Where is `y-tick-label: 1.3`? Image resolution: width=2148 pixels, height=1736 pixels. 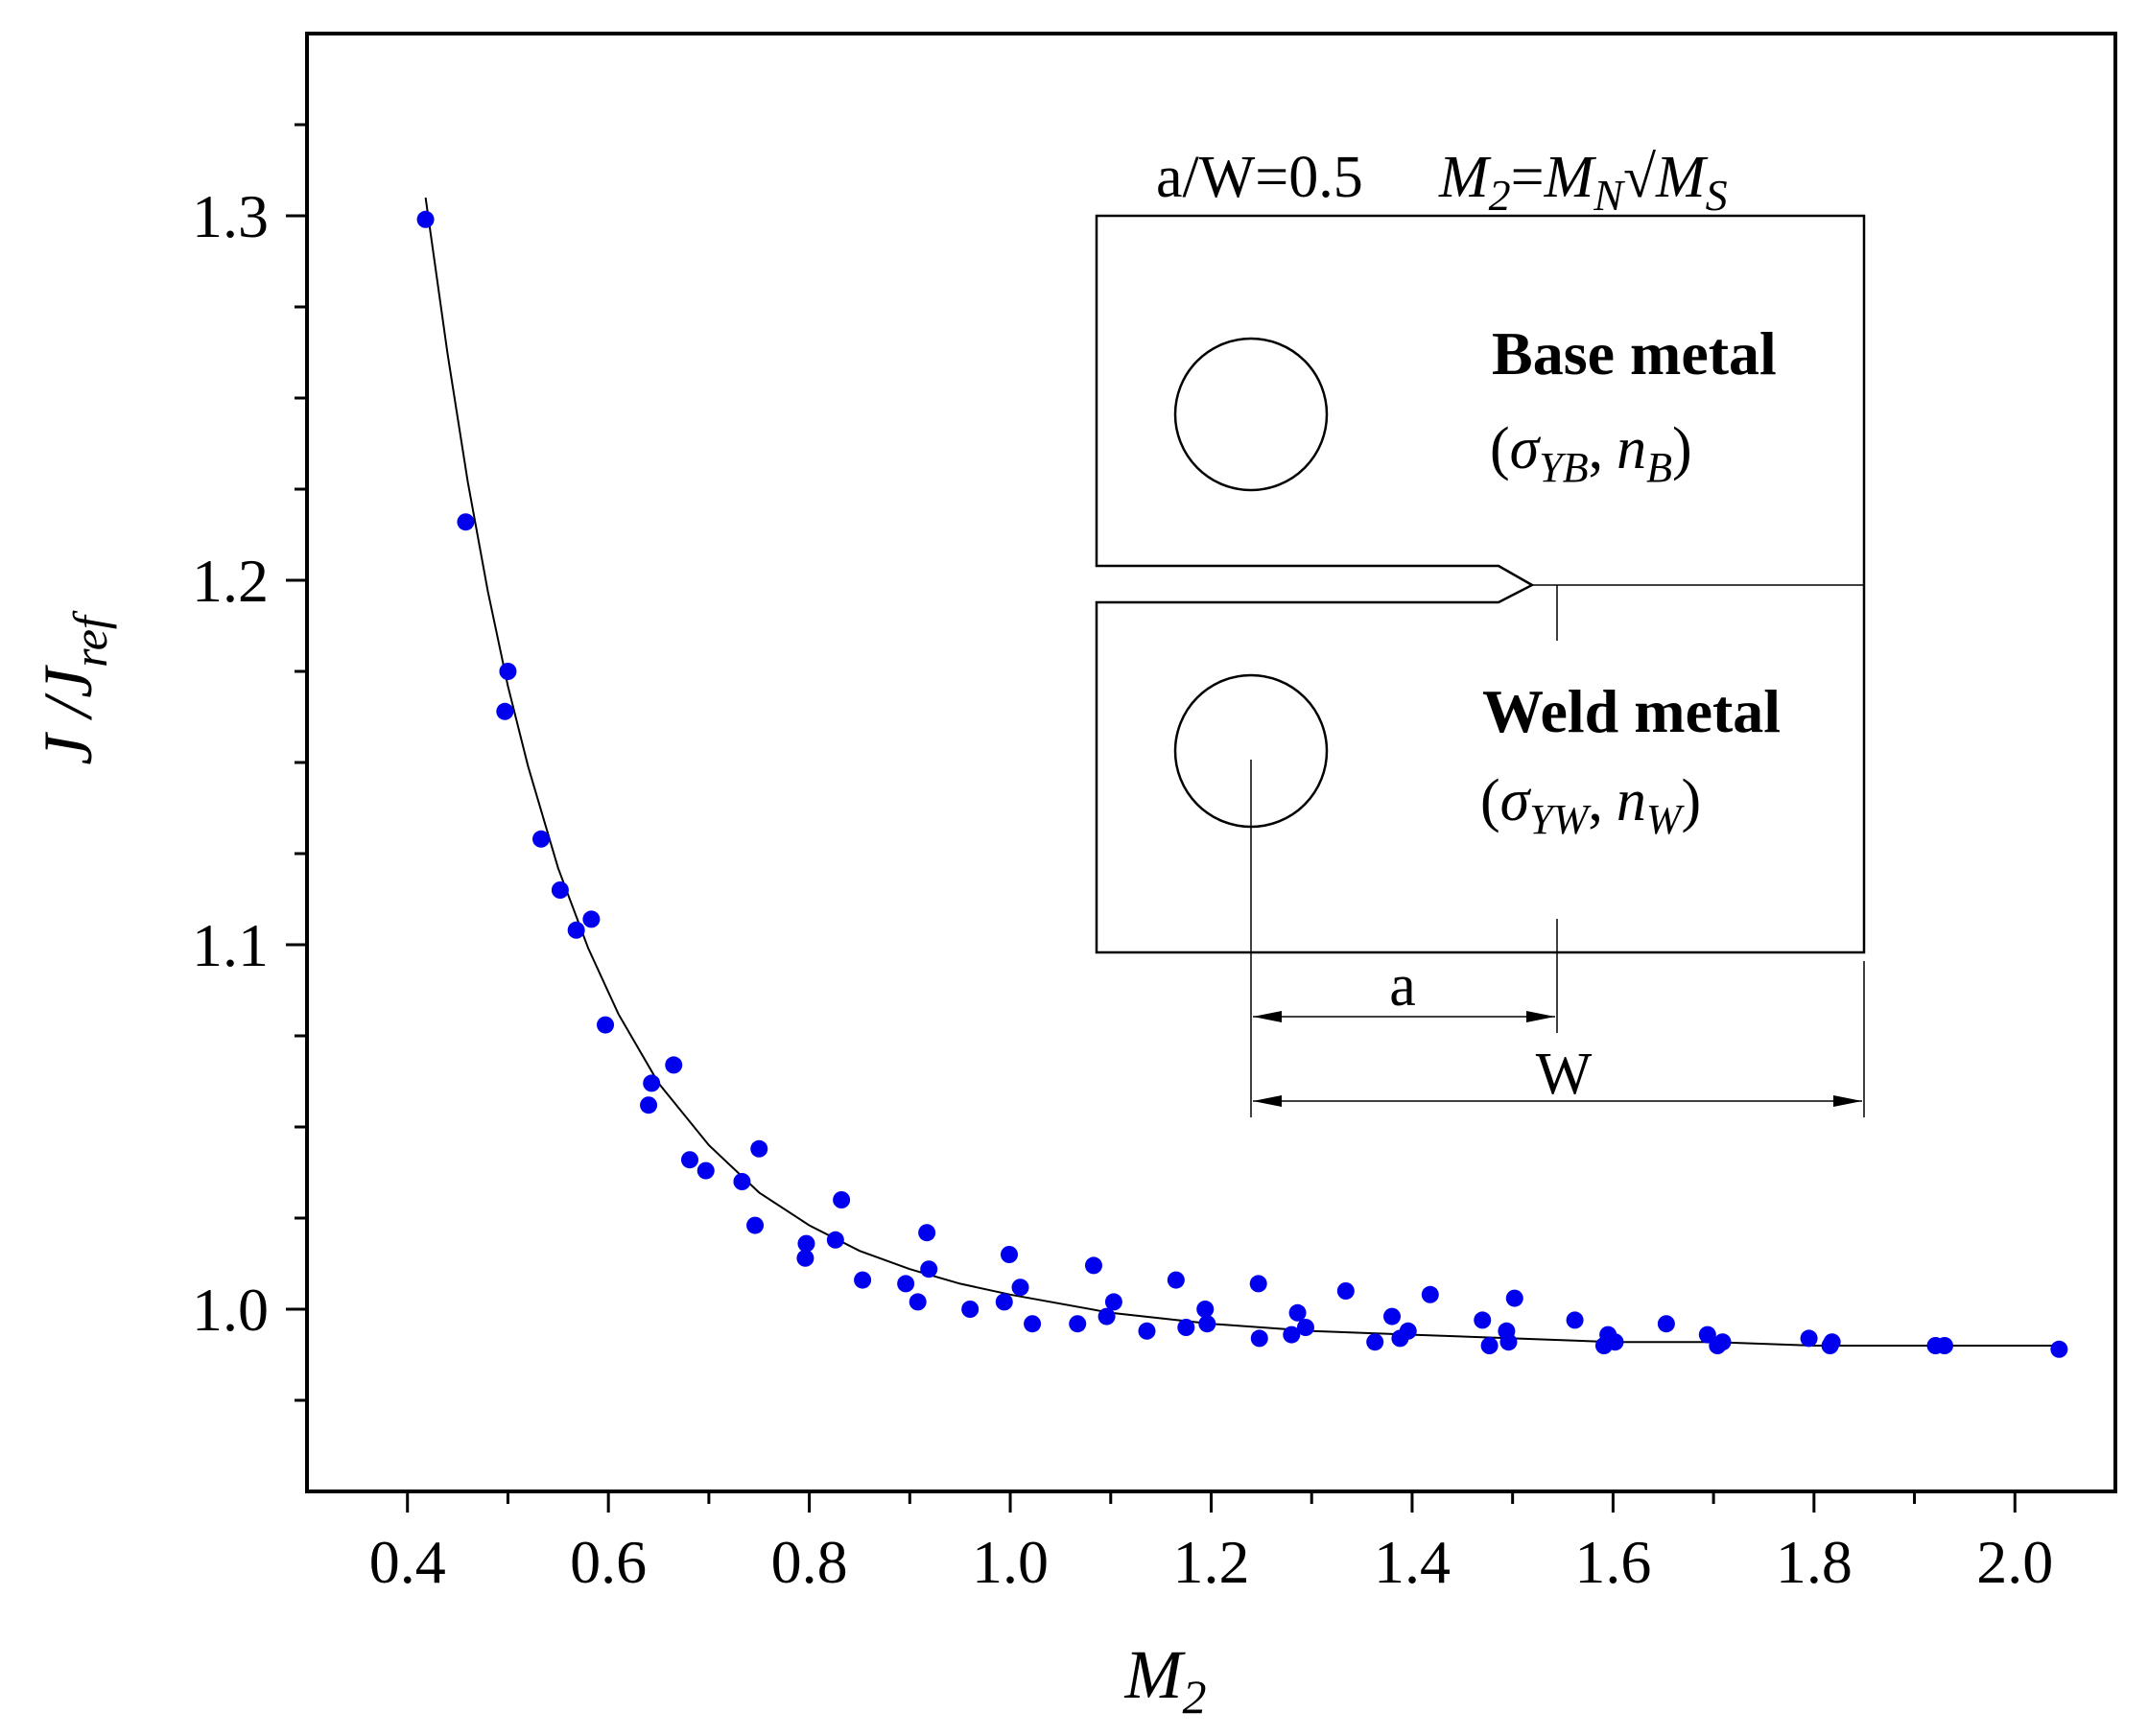 y-tick-label: 1.3 is located at coordinates (230, 216).